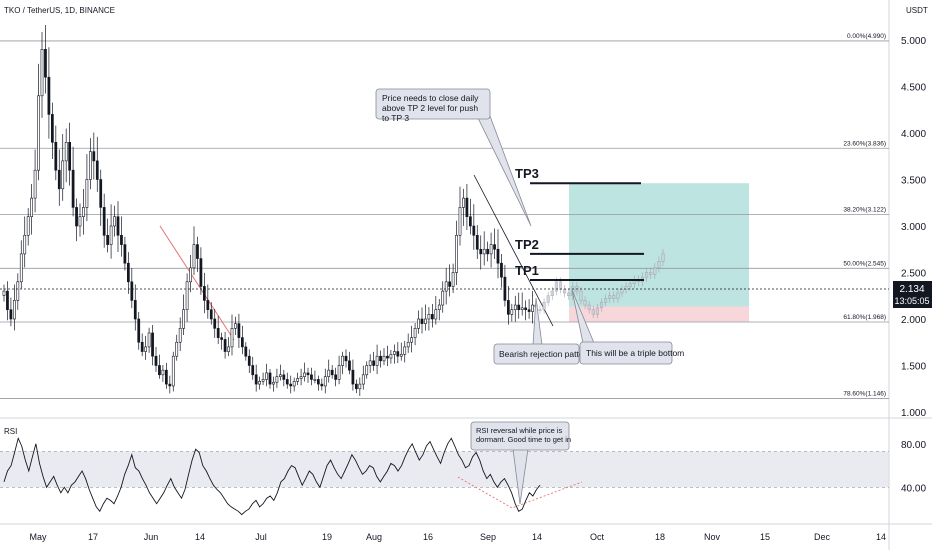 The width and height of the screenshot is (932, 550). Describe the element at coordinates (822, 537) in the screenshot. I see `x-tick-14: Dec` at that location.